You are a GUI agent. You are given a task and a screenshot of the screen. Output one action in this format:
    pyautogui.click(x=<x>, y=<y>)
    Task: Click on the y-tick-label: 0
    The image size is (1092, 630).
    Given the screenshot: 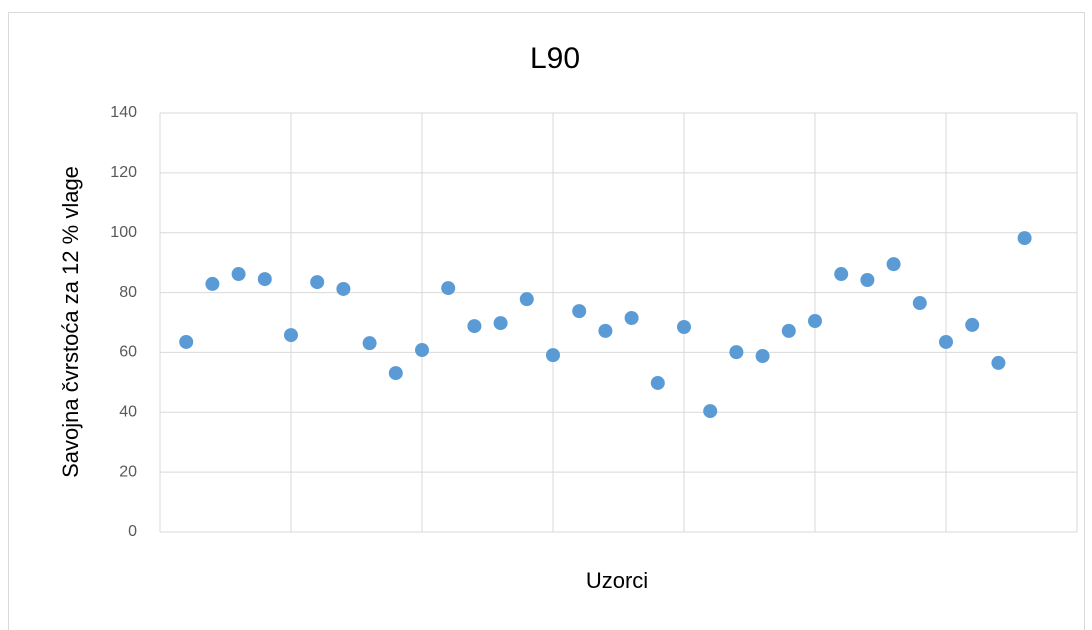 What is the action you would take?
    pyautogui.click(x=132, y=531)
    